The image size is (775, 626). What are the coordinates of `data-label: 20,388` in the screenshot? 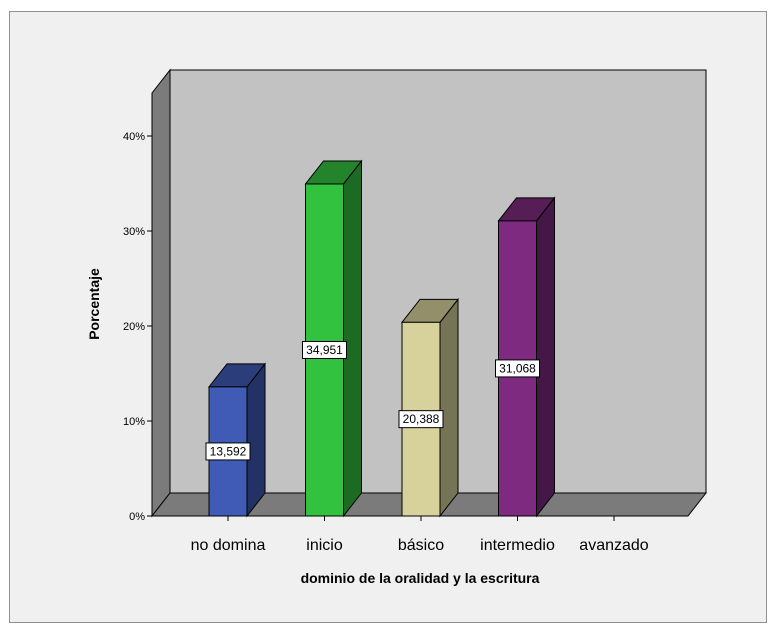 It's located at (421, 419).